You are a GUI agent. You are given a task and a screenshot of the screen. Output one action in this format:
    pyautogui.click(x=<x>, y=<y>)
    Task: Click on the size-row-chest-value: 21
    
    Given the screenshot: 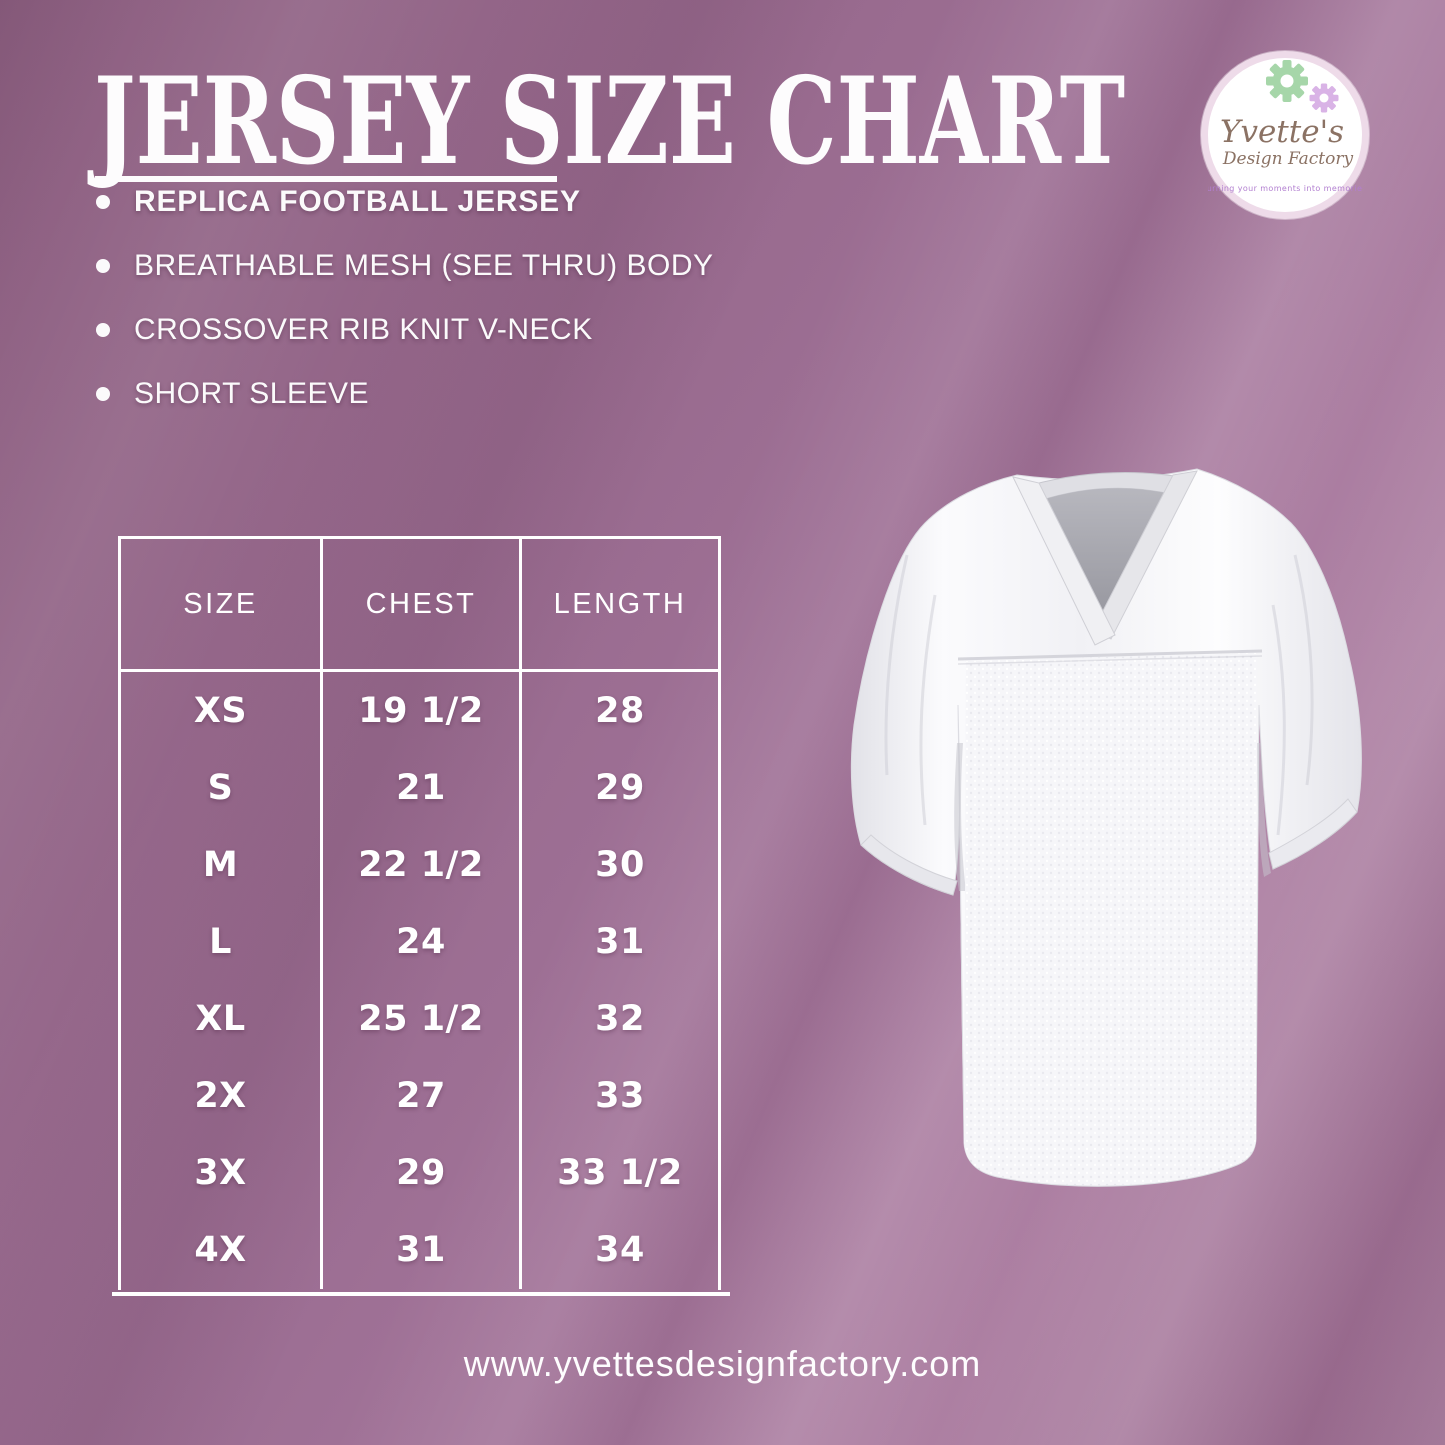 What is the action you would take?
    pyautogui.click(x=419, y=788)
    